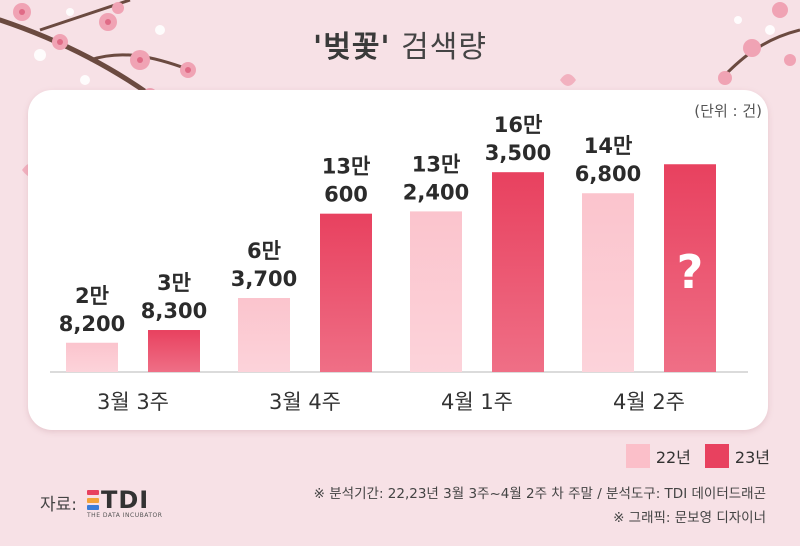  I want to click on footnote-graphic: ※ 그래픽: 문보영 디자이너, so click(689, 518).